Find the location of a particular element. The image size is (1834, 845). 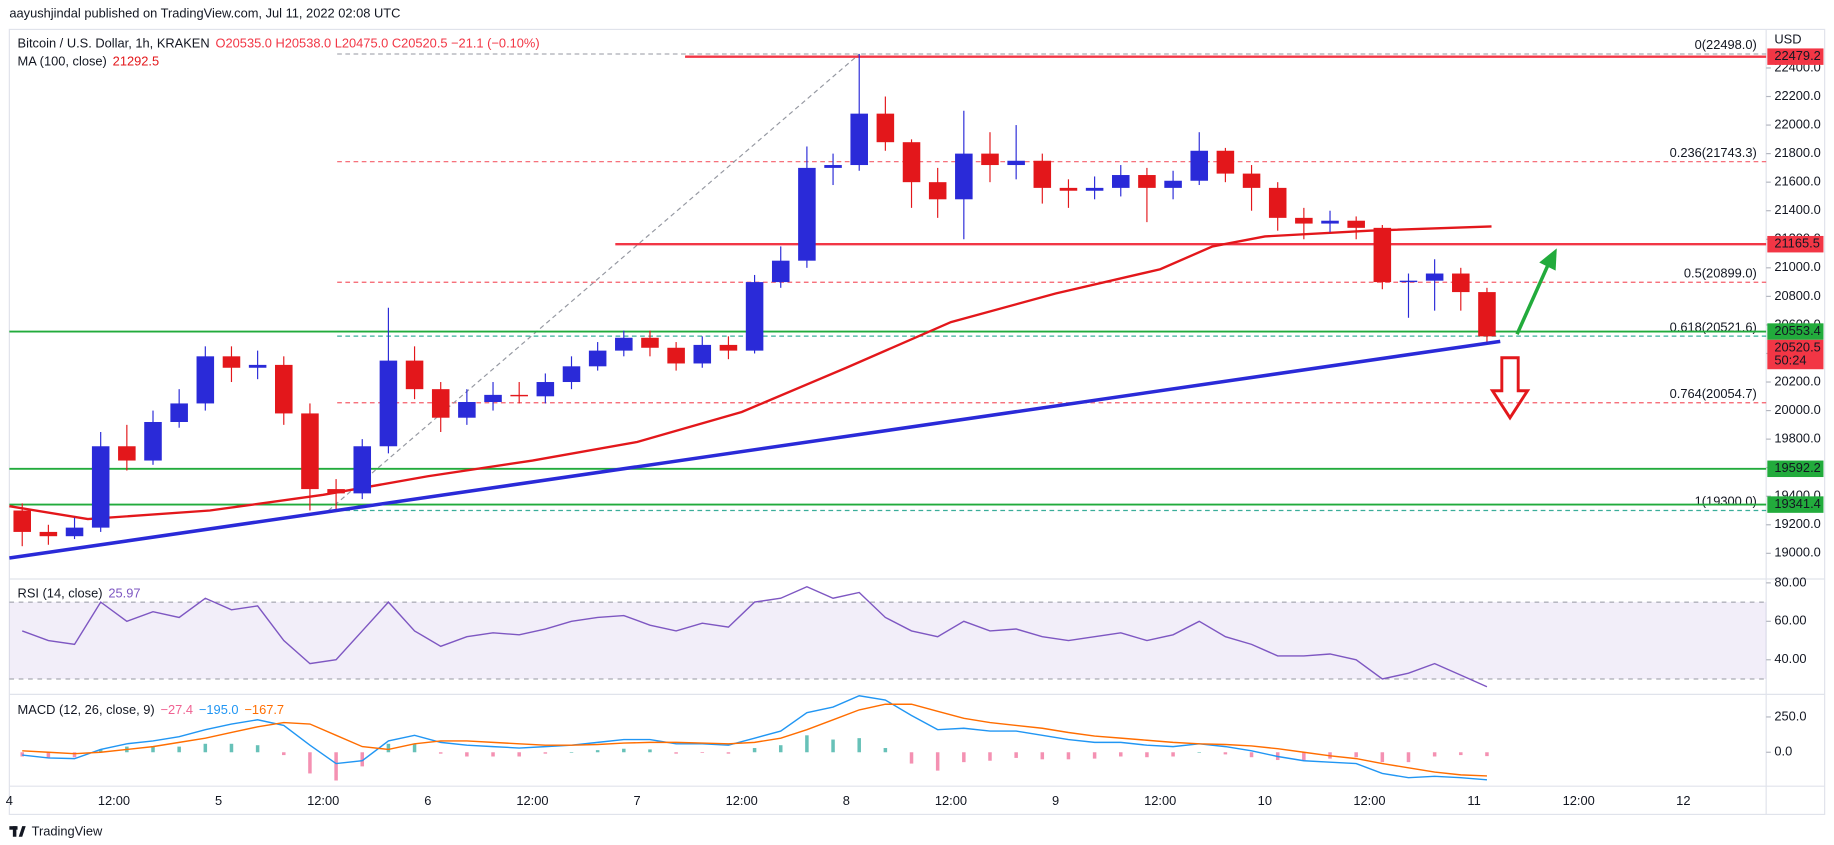

level-box-label: 22479.2 is located at coordinates (1797, 55).